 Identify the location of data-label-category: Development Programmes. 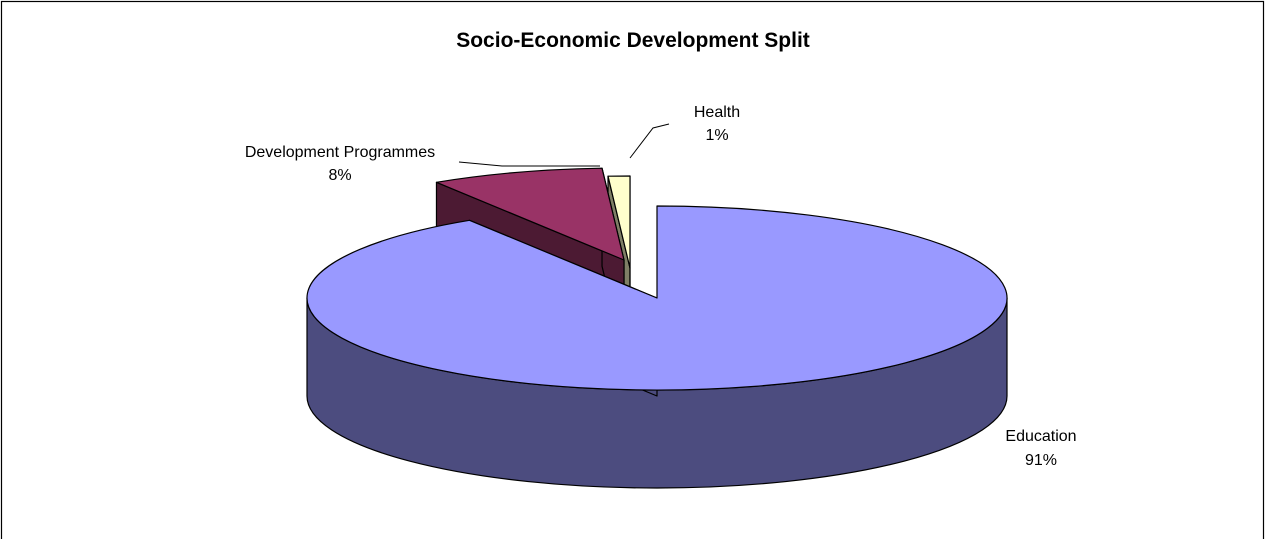
(340, 152).